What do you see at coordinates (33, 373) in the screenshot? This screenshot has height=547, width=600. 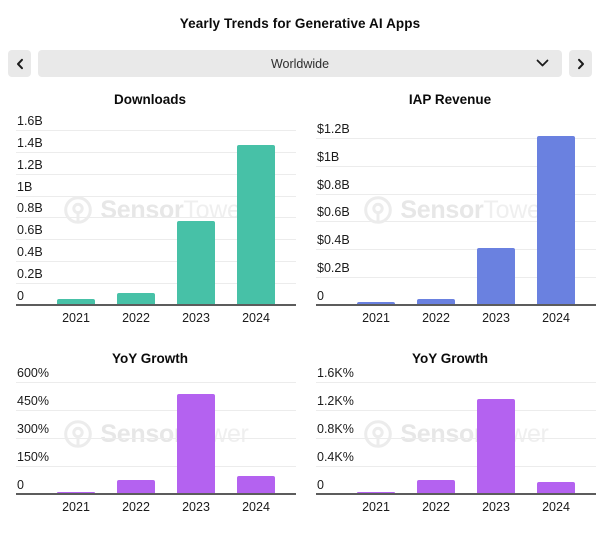 I see `y-axis-tick-label: 600%` at bounding box center [33, 373].